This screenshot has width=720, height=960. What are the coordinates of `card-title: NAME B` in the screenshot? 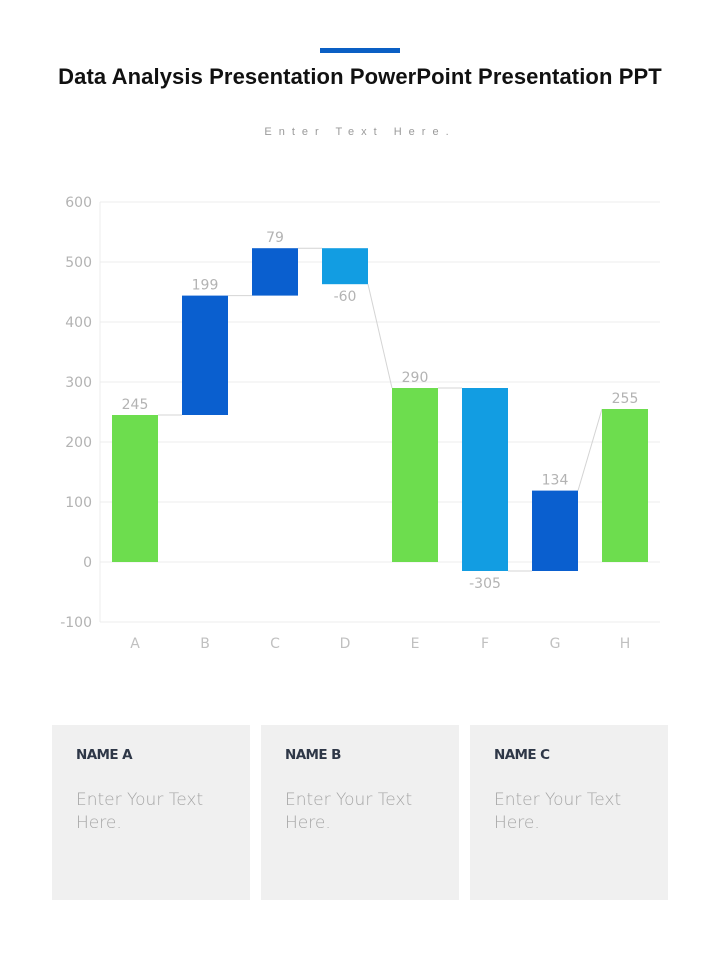 It's located at (313, 755).